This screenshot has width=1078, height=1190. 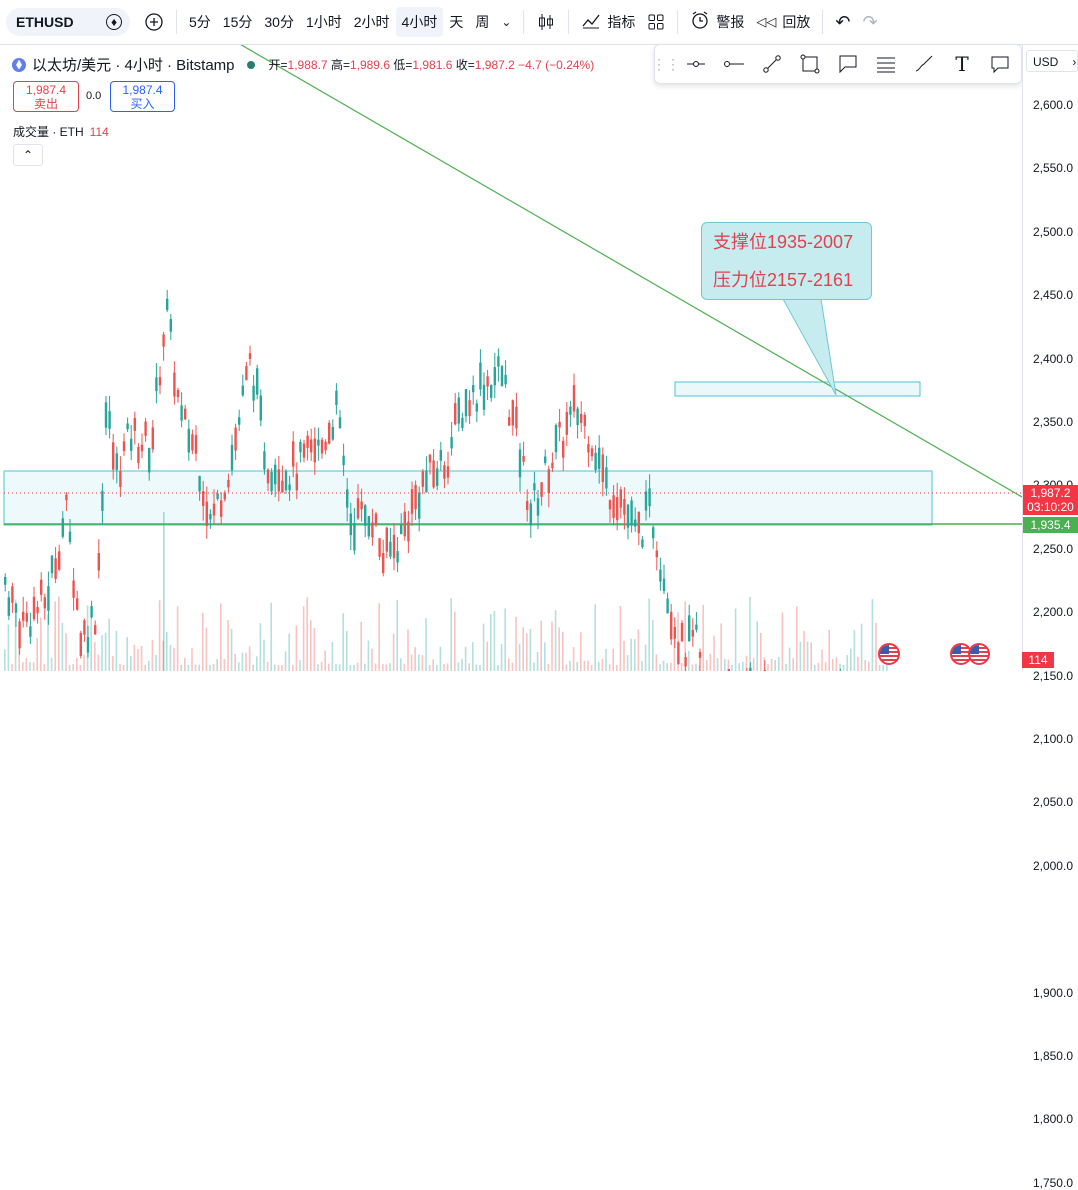 I want to click on price-tick-label: 1,800.0, so click(x=1052, y=1119).